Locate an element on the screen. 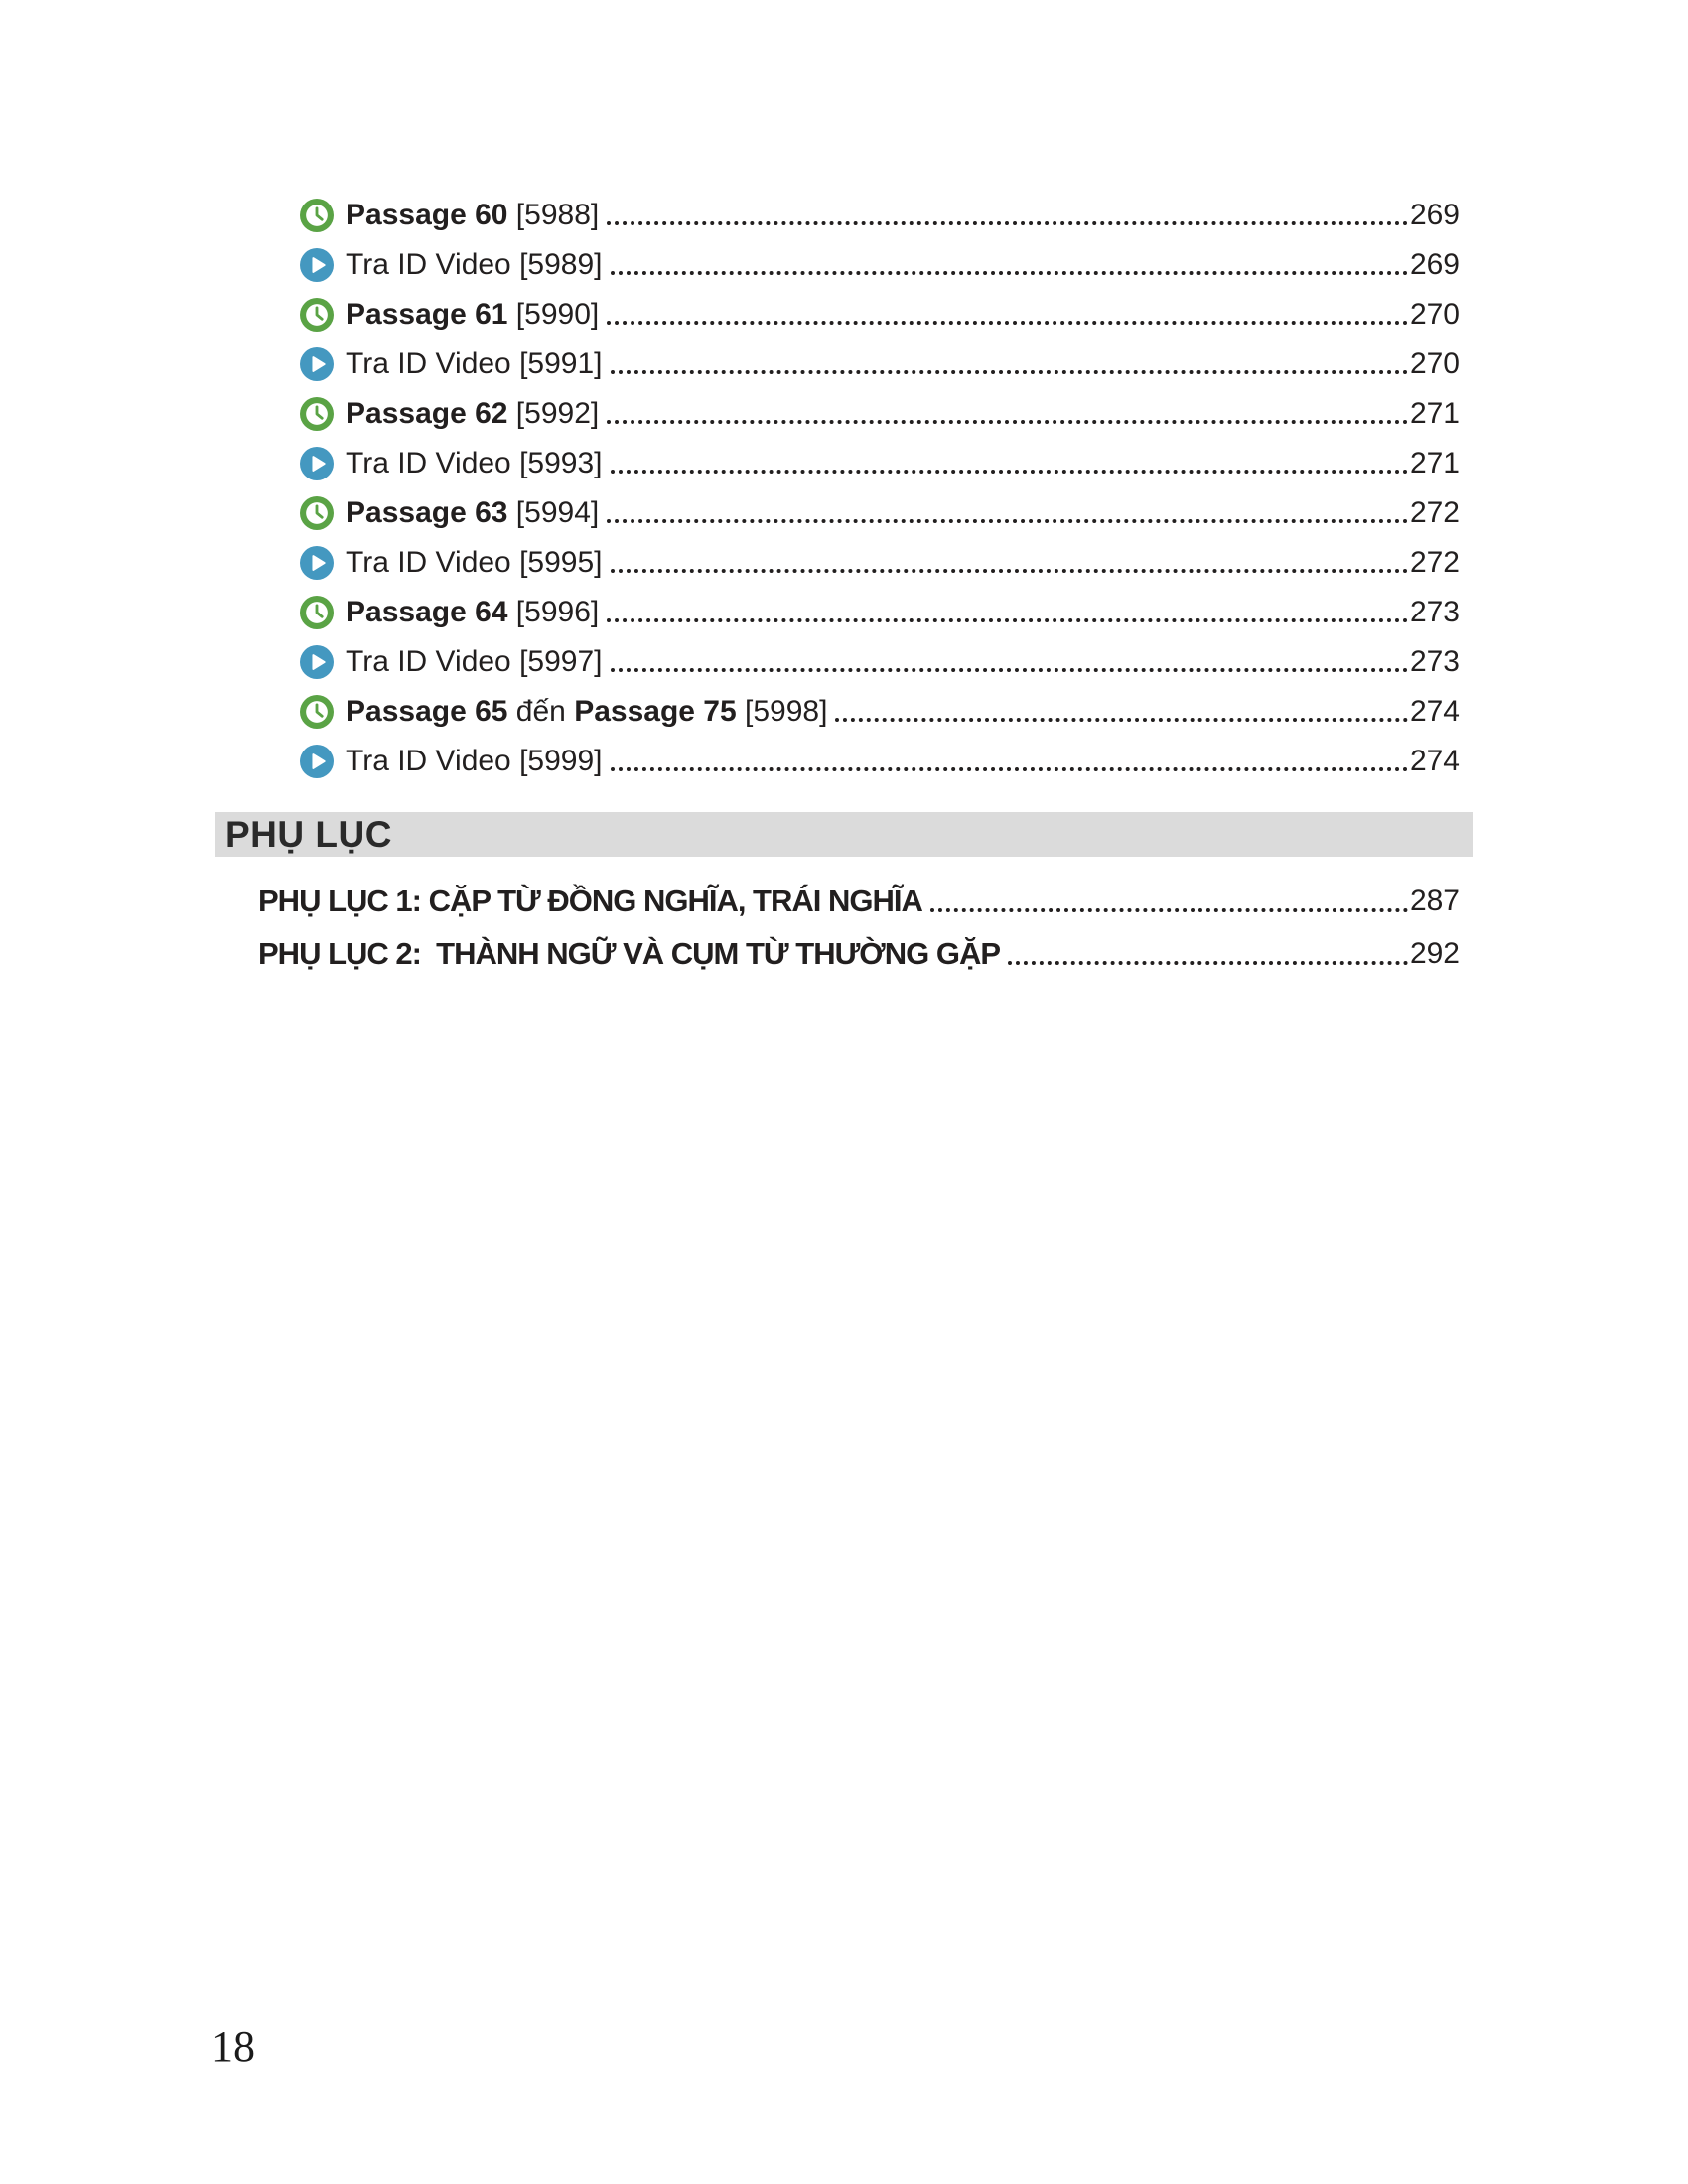 The image size is (1688, 2184). entry-label-segment: [5996] is located at coordinates (553, 612).